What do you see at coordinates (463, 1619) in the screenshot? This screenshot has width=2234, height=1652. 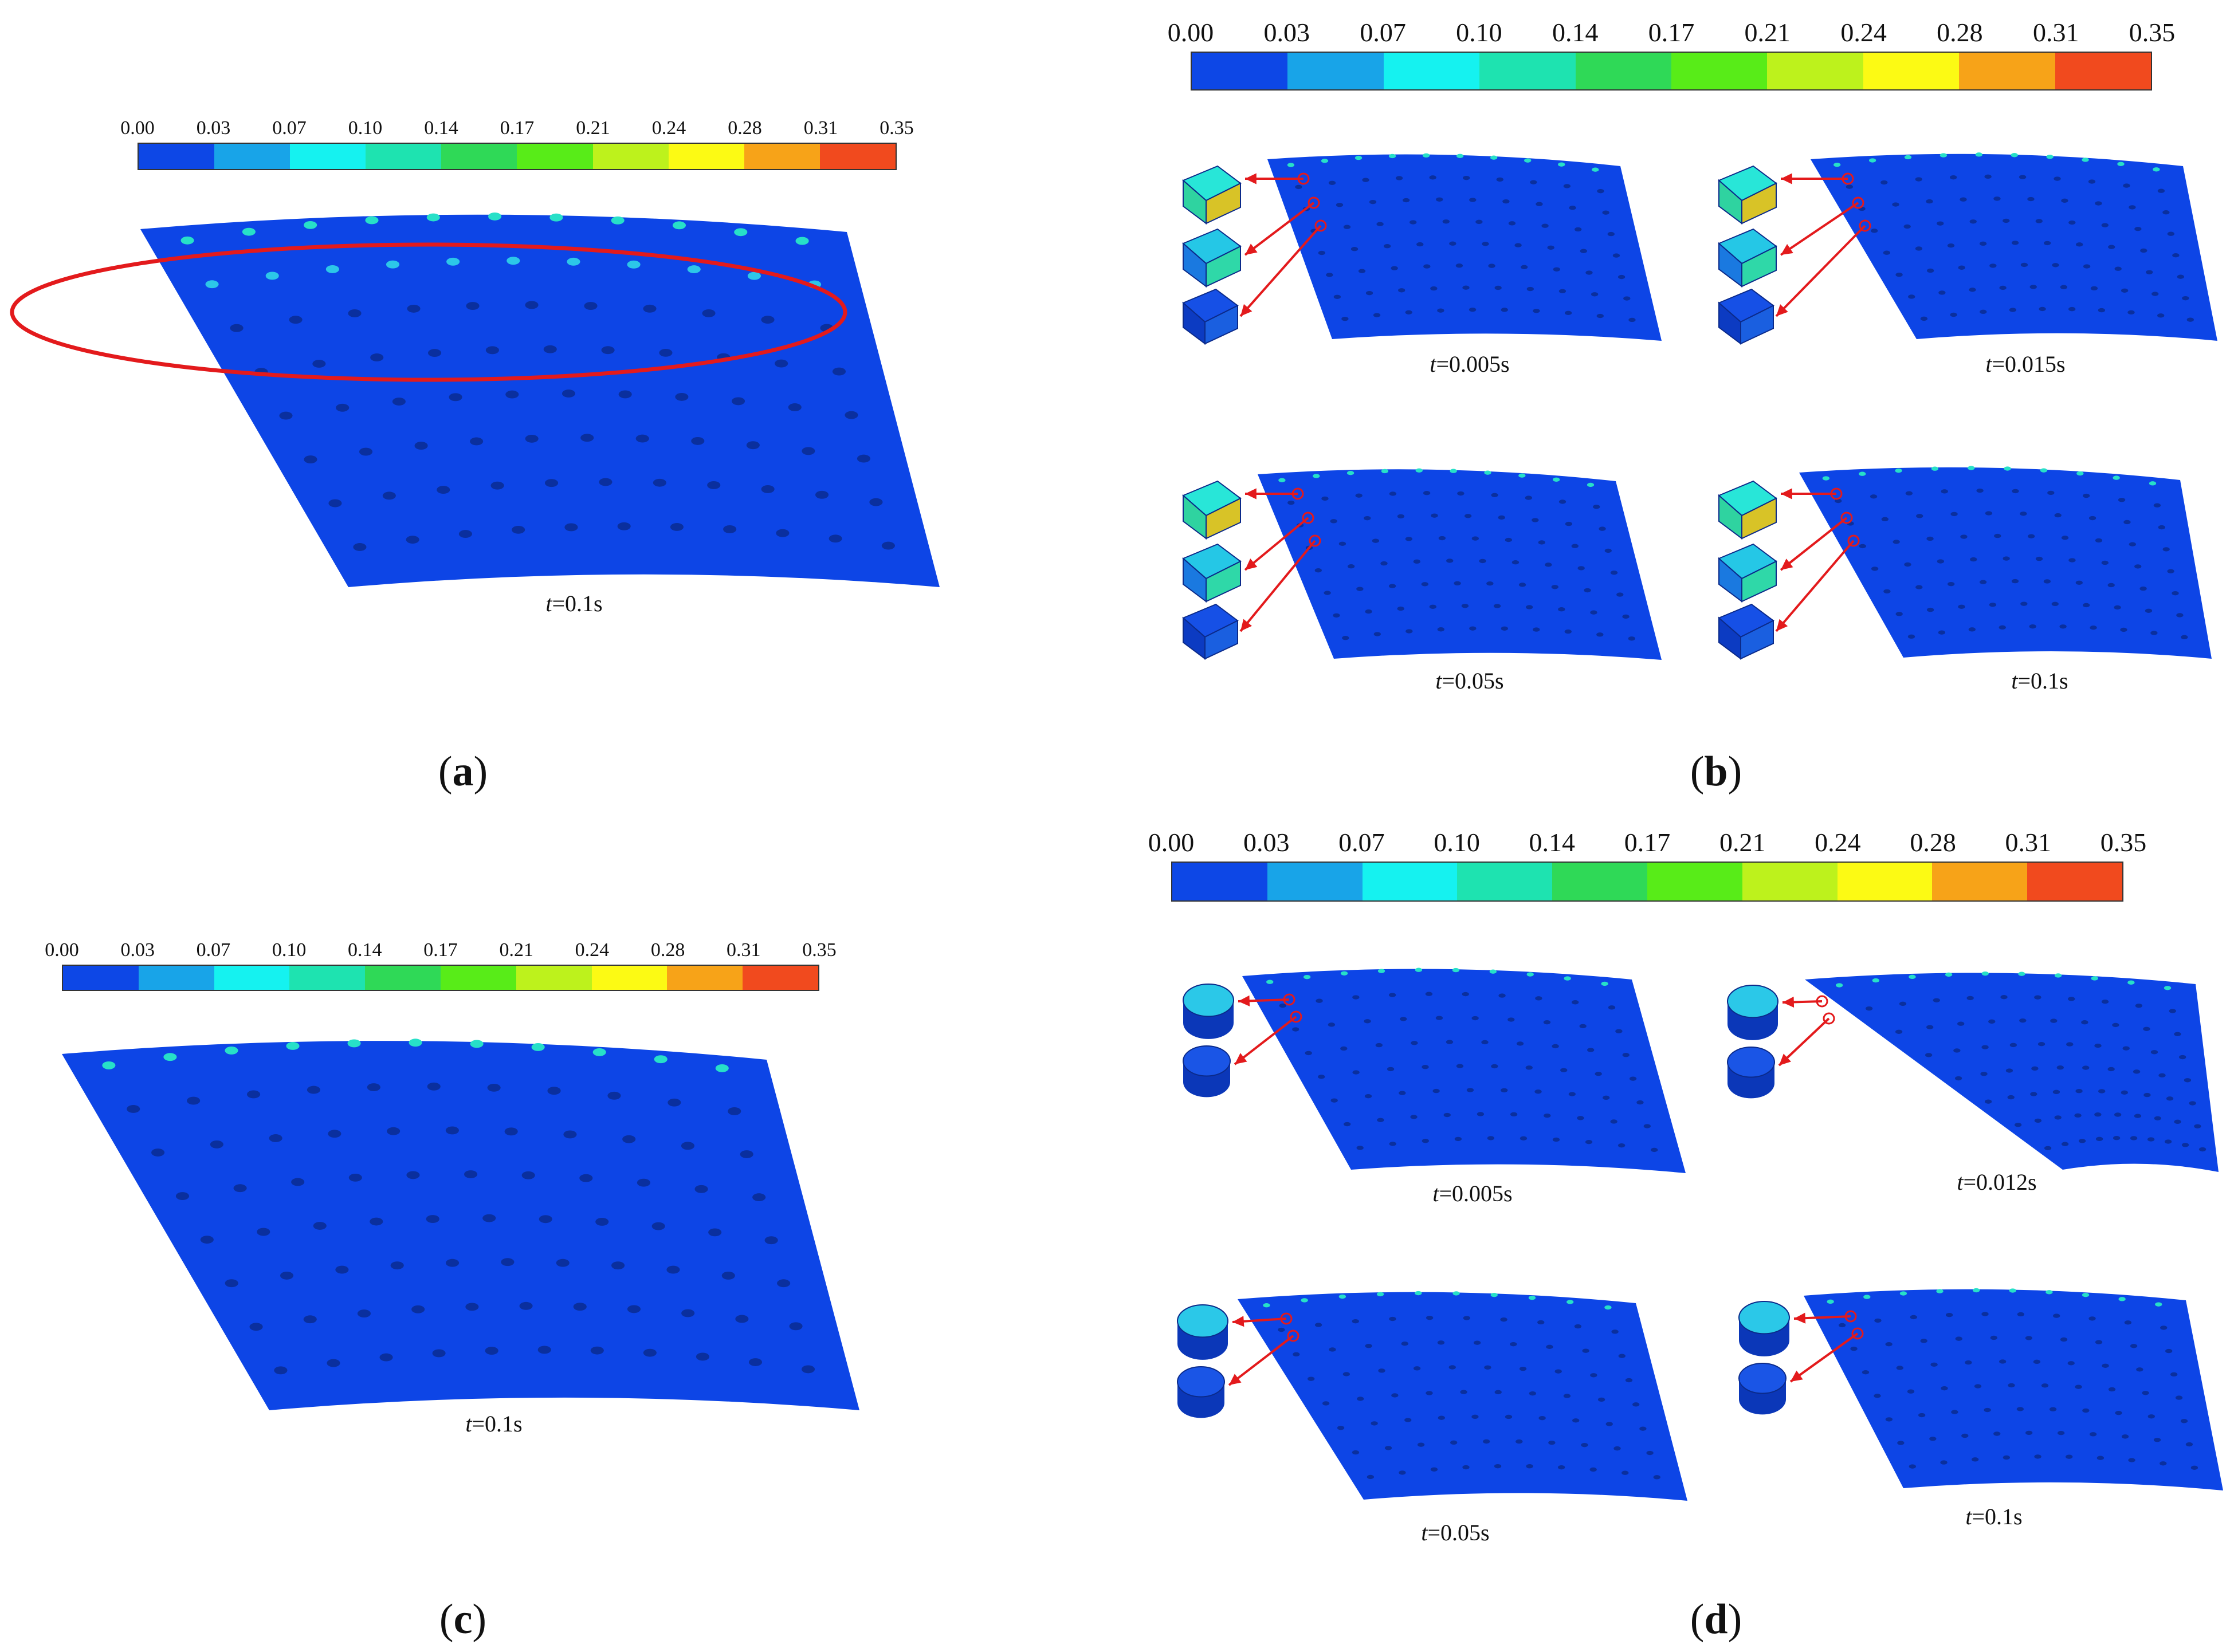 I see `panel-label-c: (c)` at bounding box center [463, 1619].